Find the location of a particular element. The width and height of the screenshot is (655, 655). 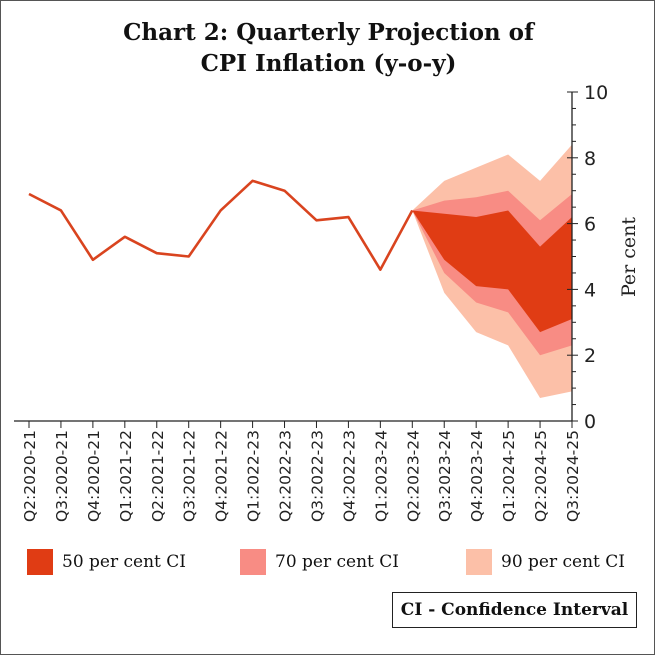

x-tick-label: Q4:2023-24 is located at coordinates (477, 476).